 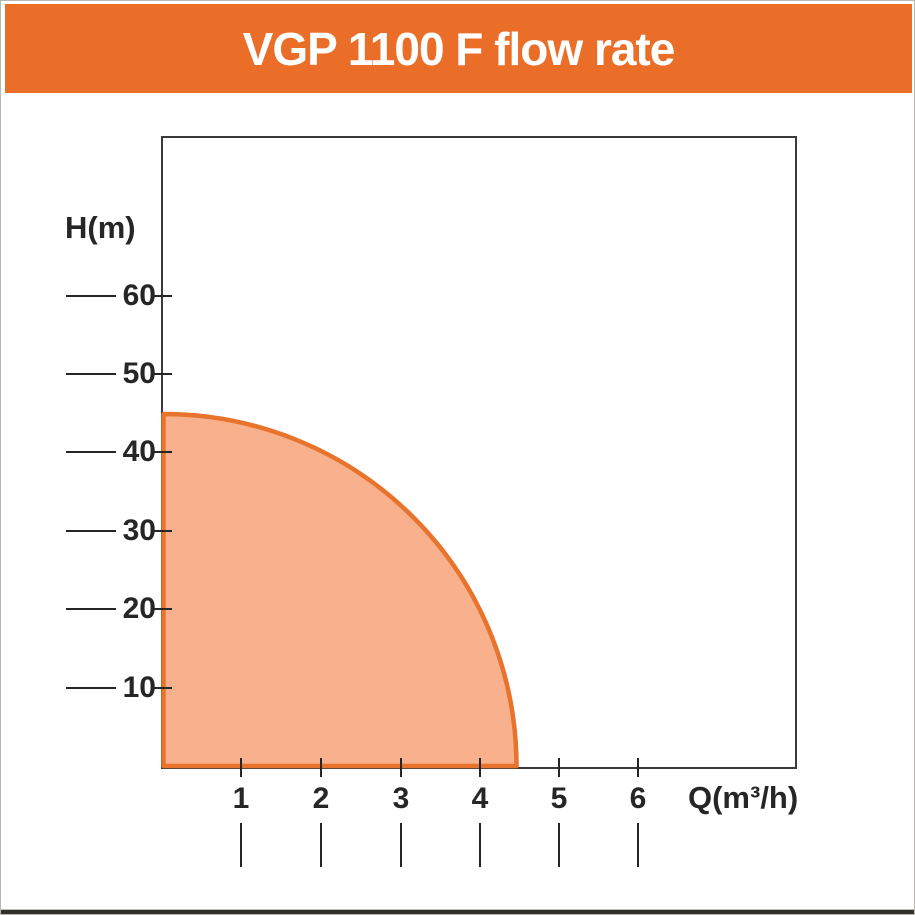 What do you see at coordinates (139, 295) in the screenshot?
I see `y-tick-value: 60` at bounding box center [139, 295].